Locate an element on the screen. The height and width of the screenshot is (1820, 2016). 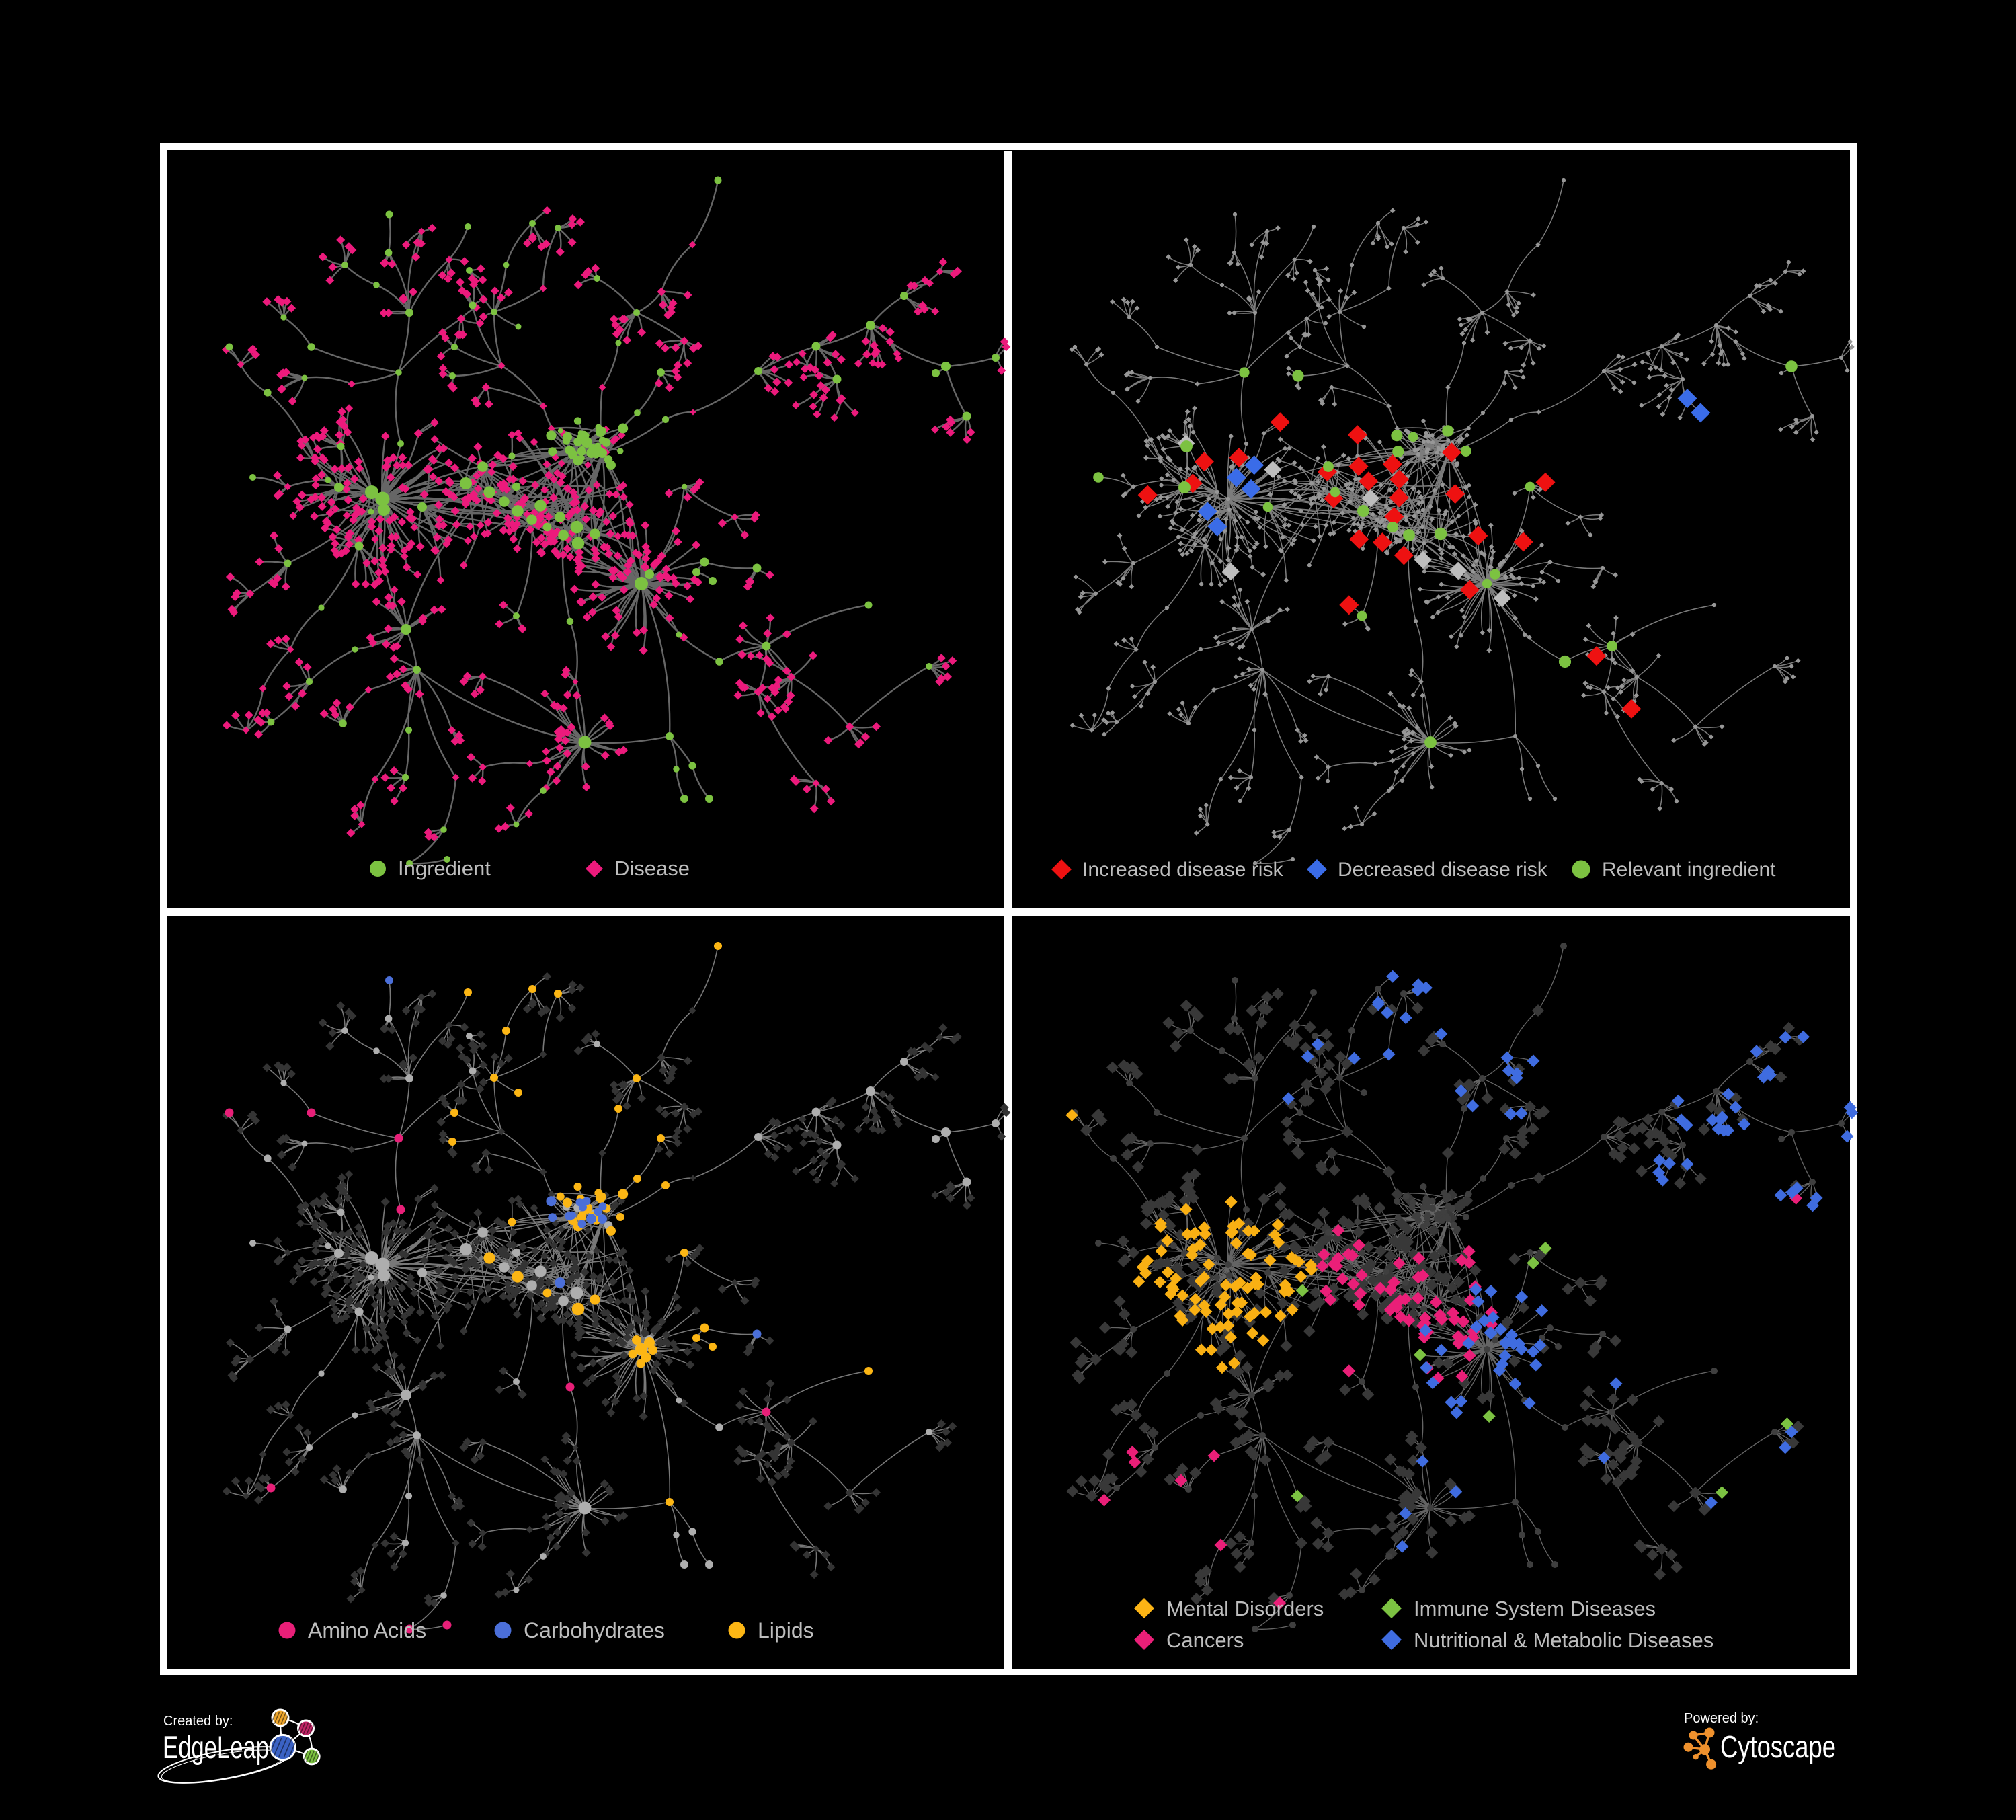
svg-text: Relevant ingredient is located at coordinates (1689, 870).